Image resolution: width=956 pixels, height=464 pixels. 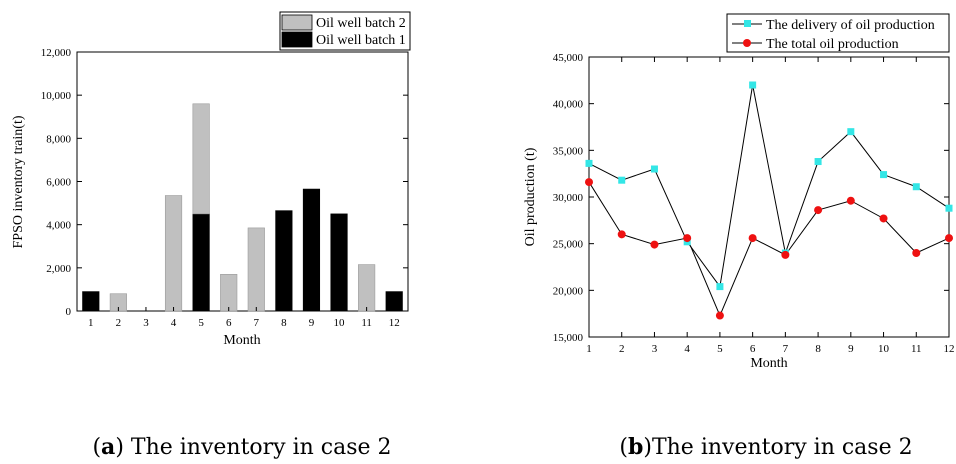 I want to click on y-tick-label-2: 25,000, so click(x=568, y=245).